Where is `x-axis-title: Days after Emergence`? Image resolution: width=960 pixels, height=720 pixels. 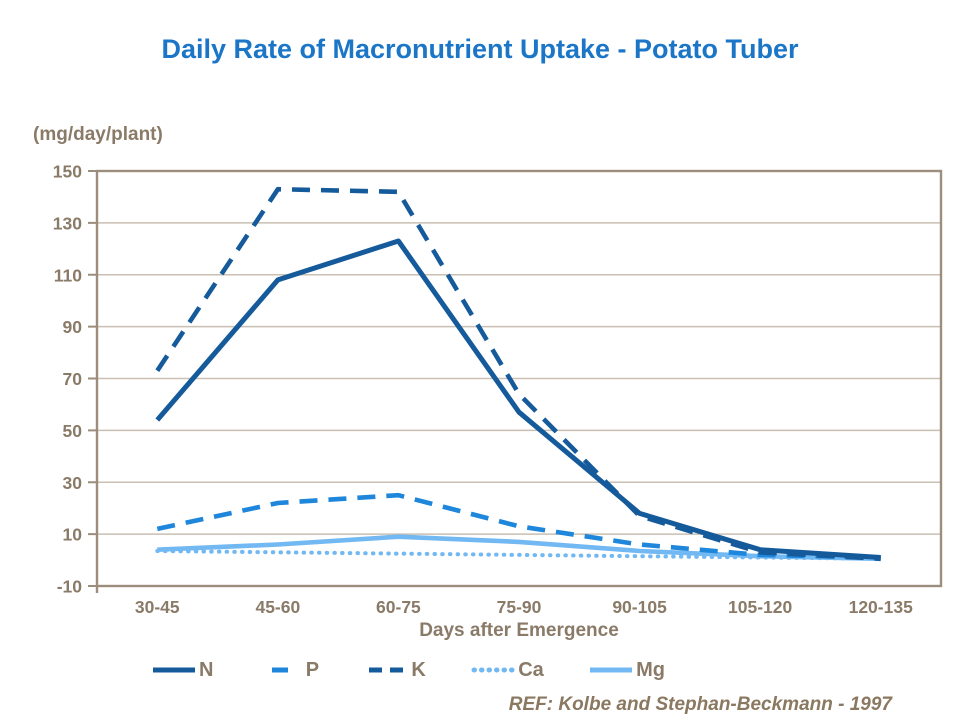
x-axis-title: Days after Emergence is located at coordinates (519, 630).